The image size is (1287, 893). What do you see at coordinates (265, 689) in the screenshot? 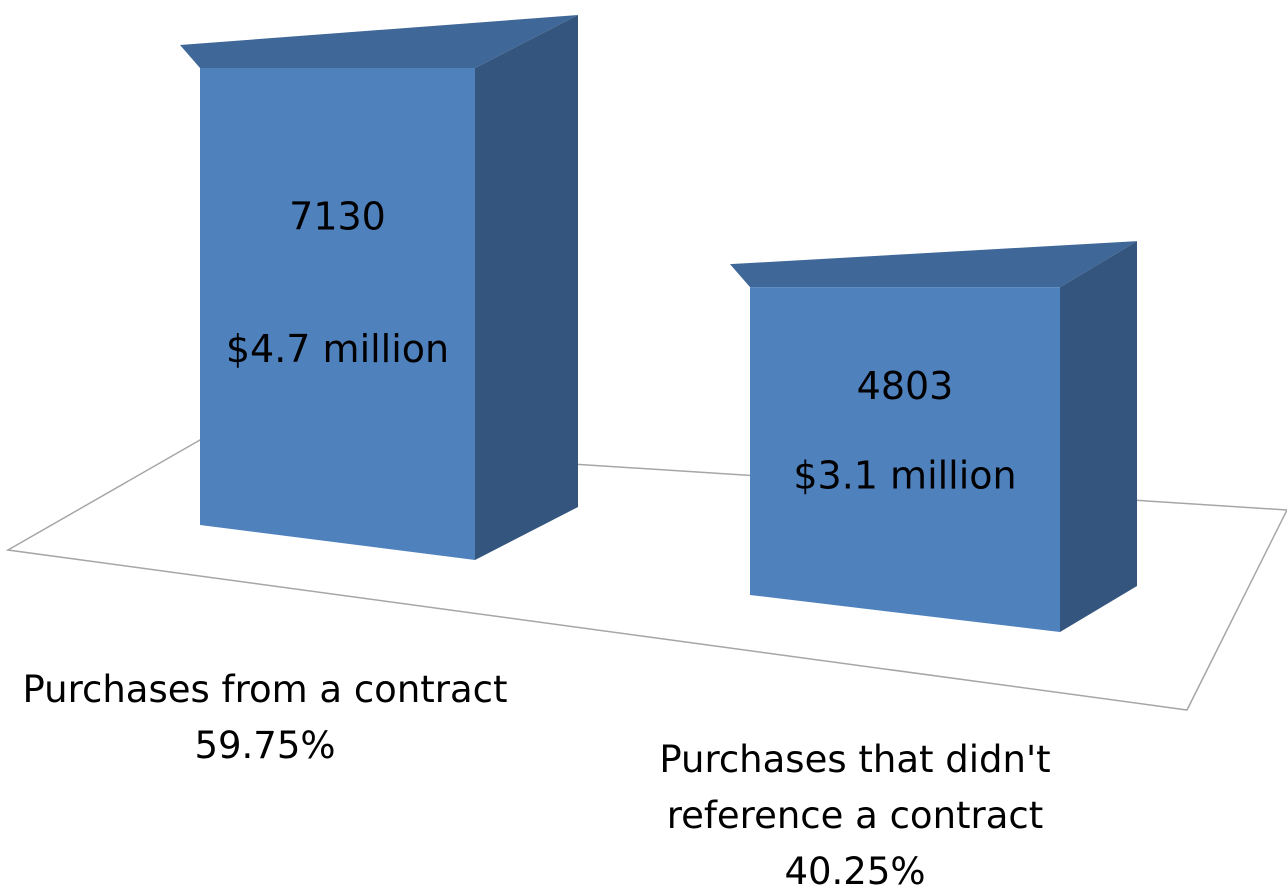
I see `category-label: Purchases from a contract` at bounding box center [265, 689].